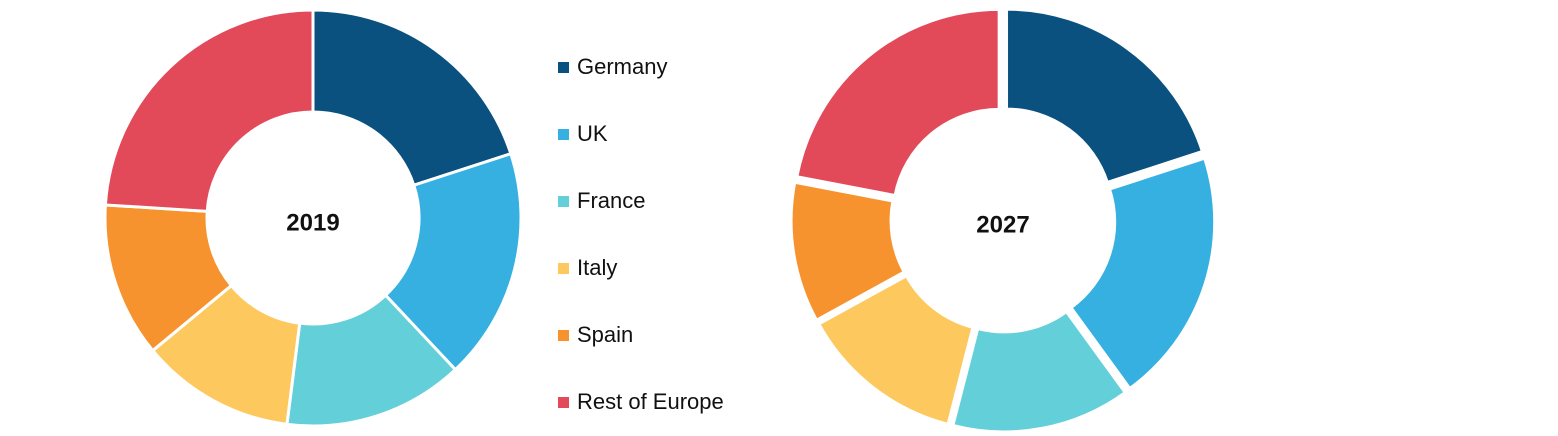 The image size is (1558, 436). I want to click on legend-label: Germany, so click(622, 66).